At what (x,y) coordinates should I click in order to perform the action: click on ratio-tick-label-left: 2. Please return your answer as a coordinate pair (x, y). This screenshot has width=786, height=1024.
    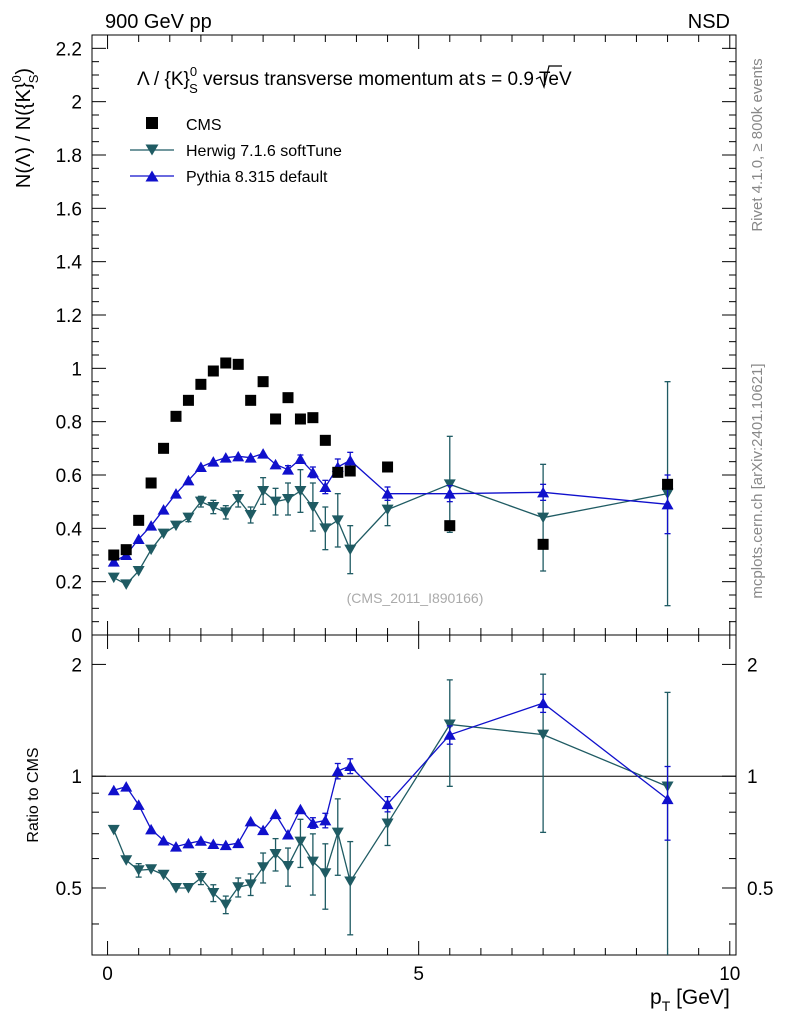
    Looking at the image, I should click on (76, 665).